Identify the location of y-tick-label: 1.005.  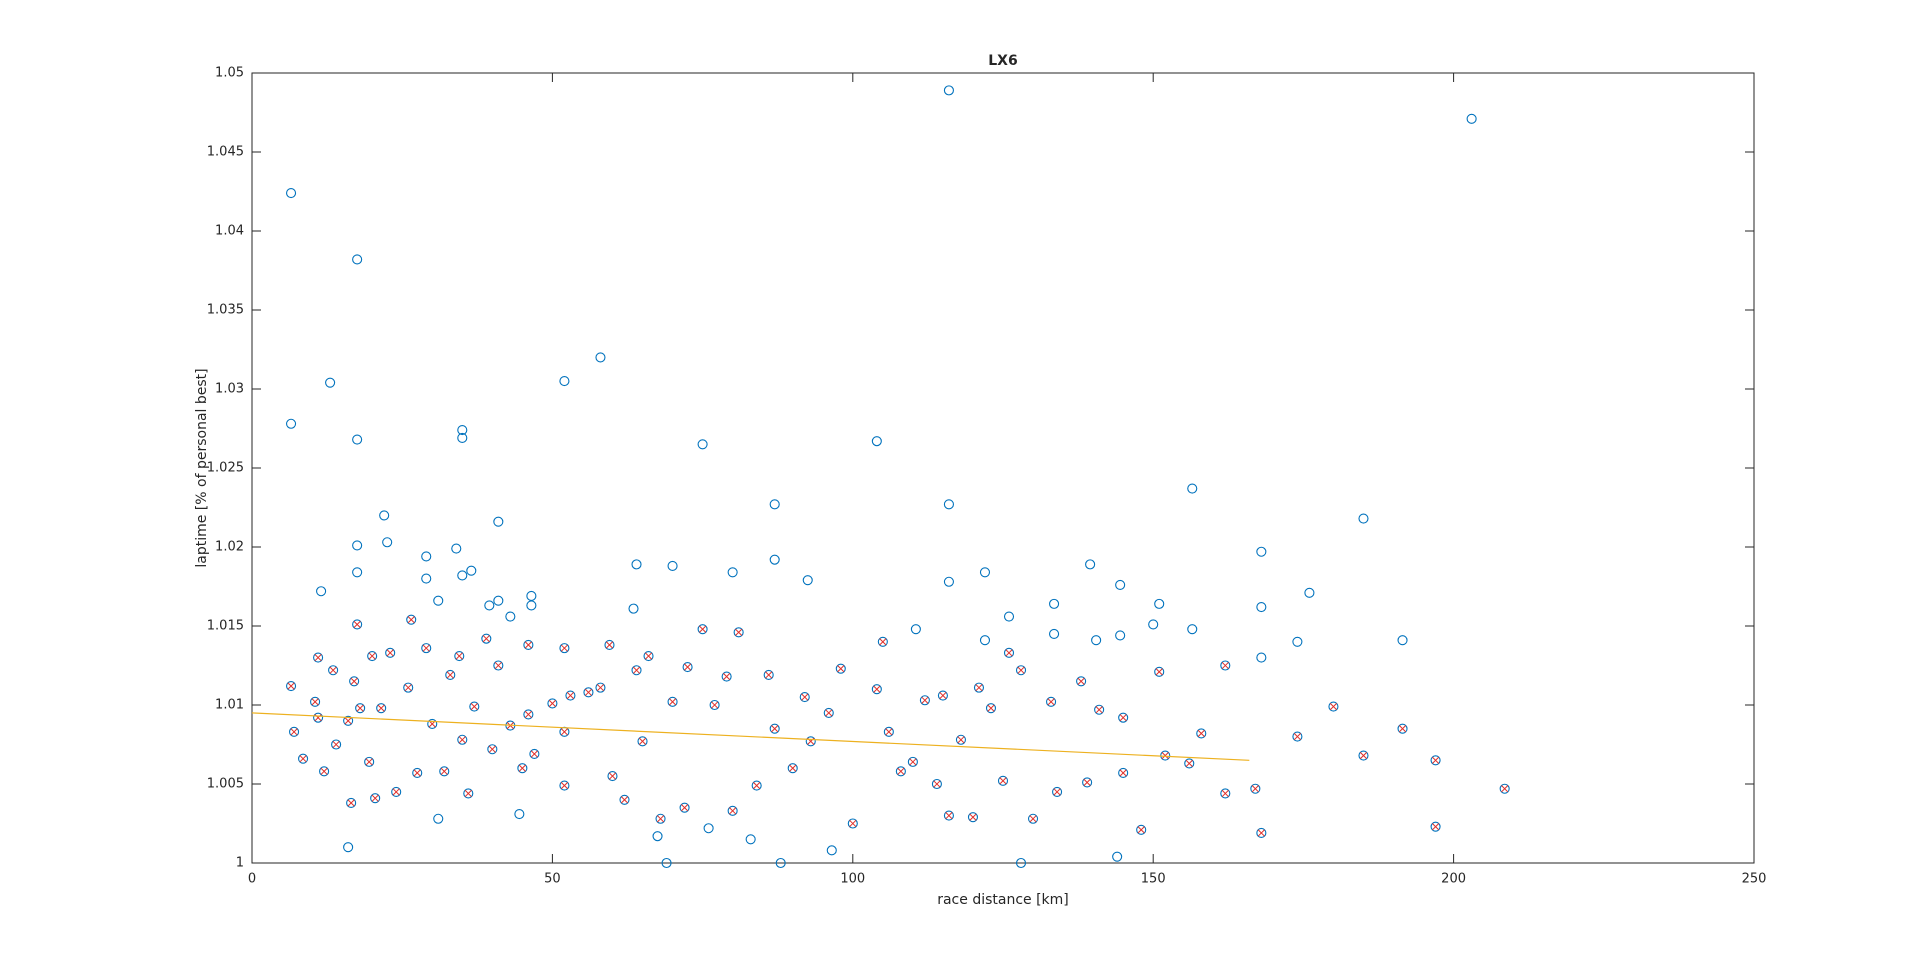
(225, 784).